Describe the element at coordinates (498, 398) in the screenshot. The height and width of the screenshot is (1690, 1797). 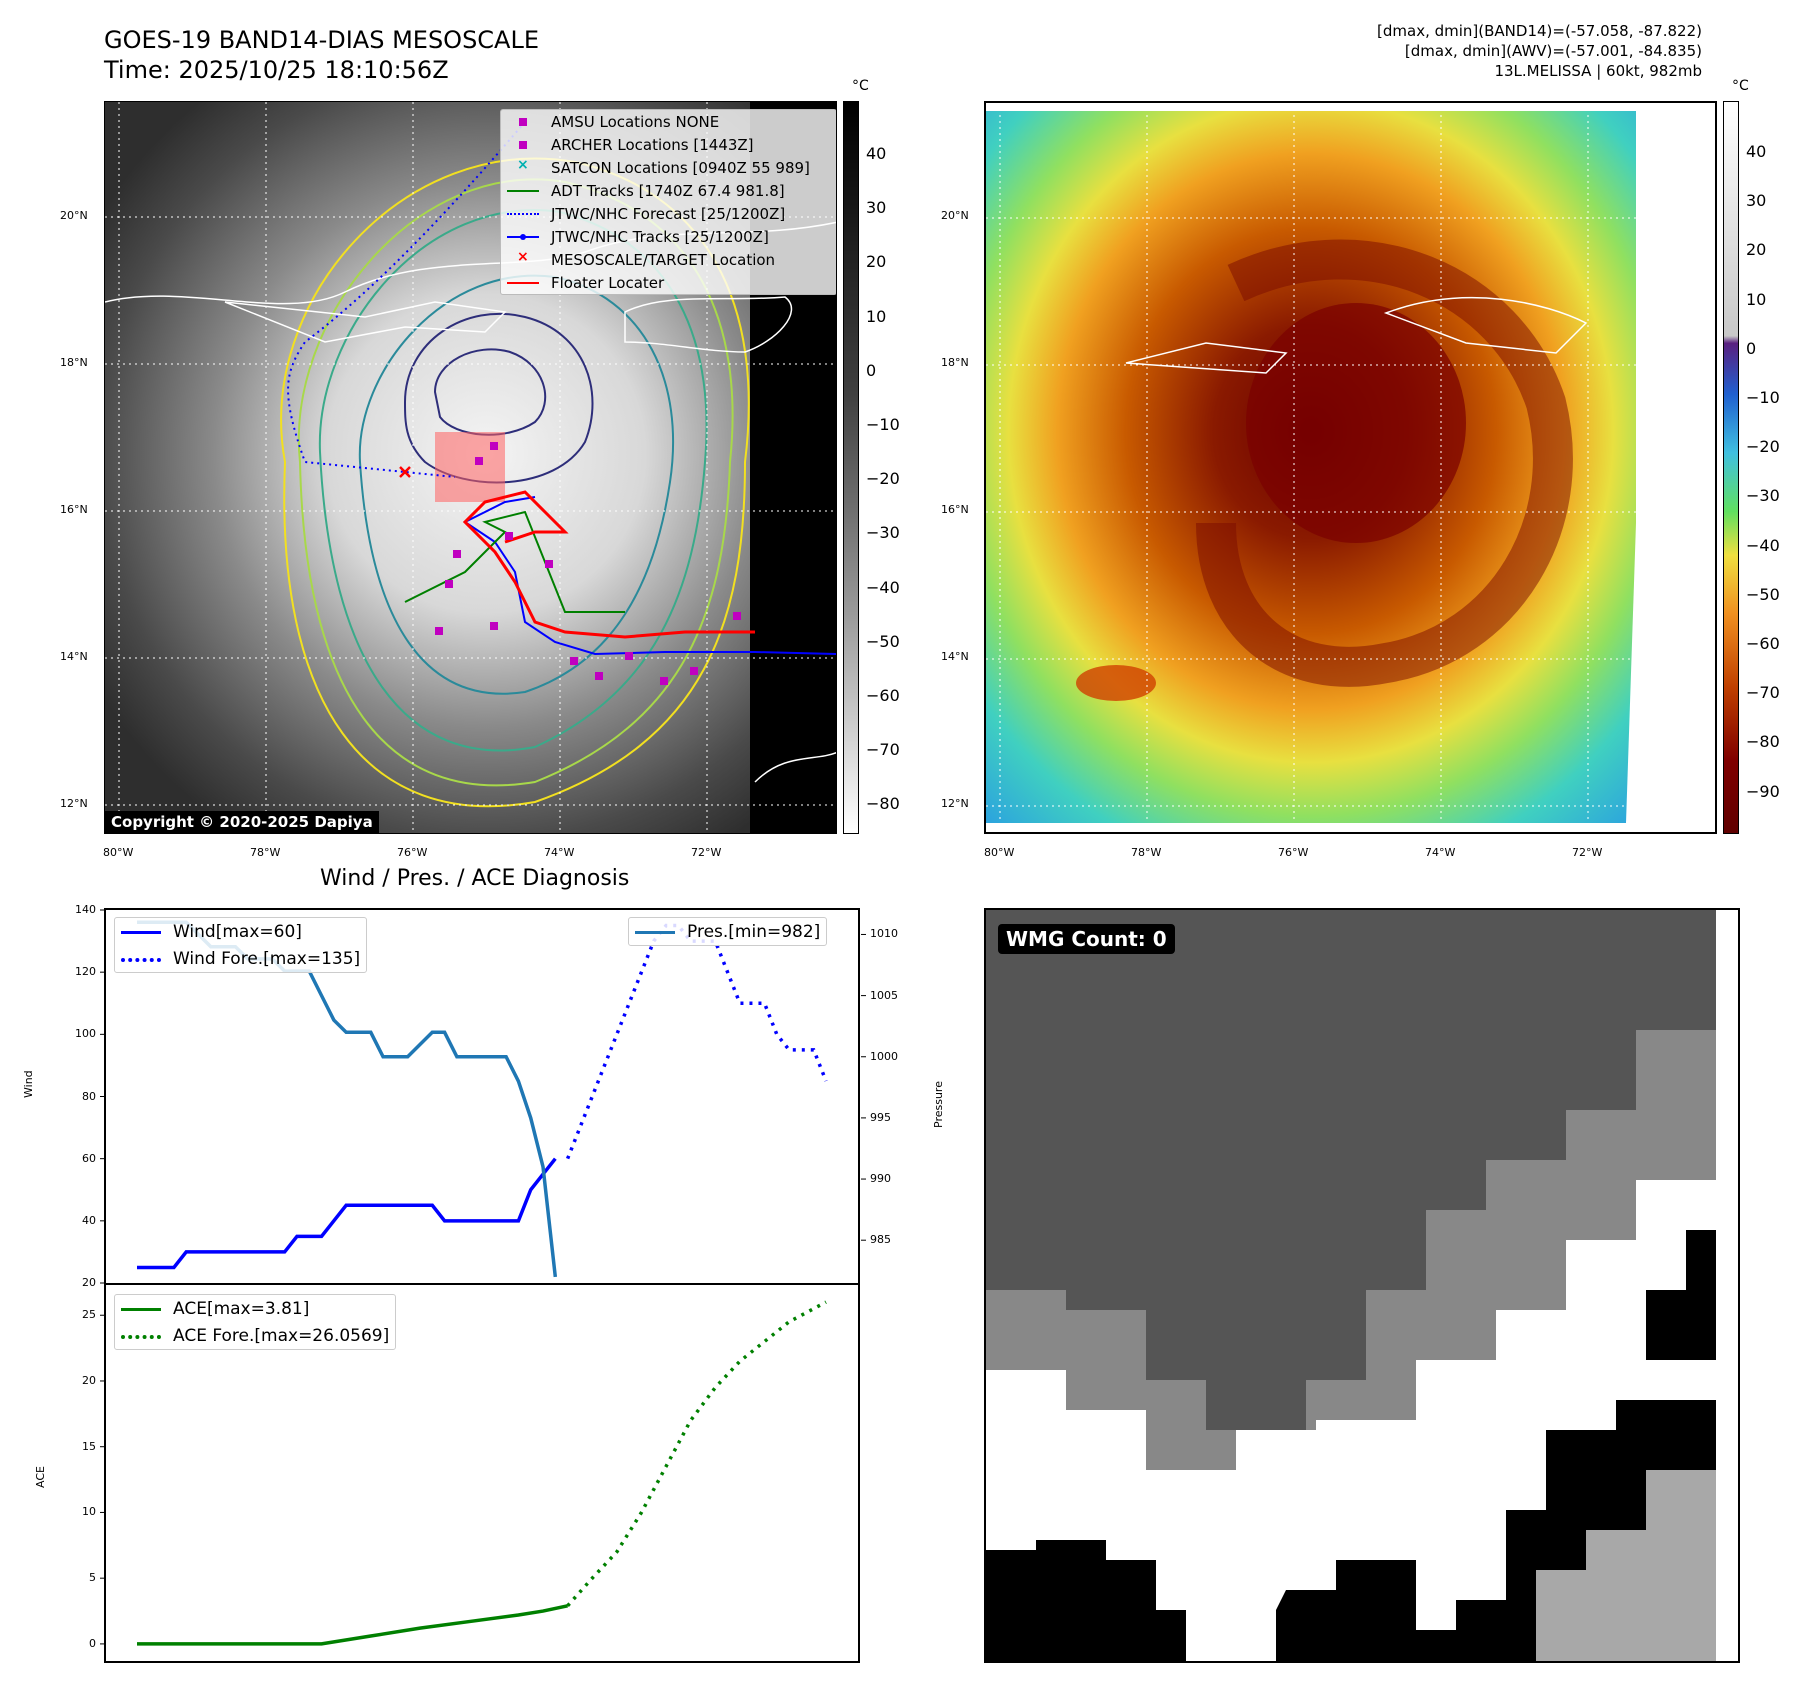
I see `contour-navy` at that location.